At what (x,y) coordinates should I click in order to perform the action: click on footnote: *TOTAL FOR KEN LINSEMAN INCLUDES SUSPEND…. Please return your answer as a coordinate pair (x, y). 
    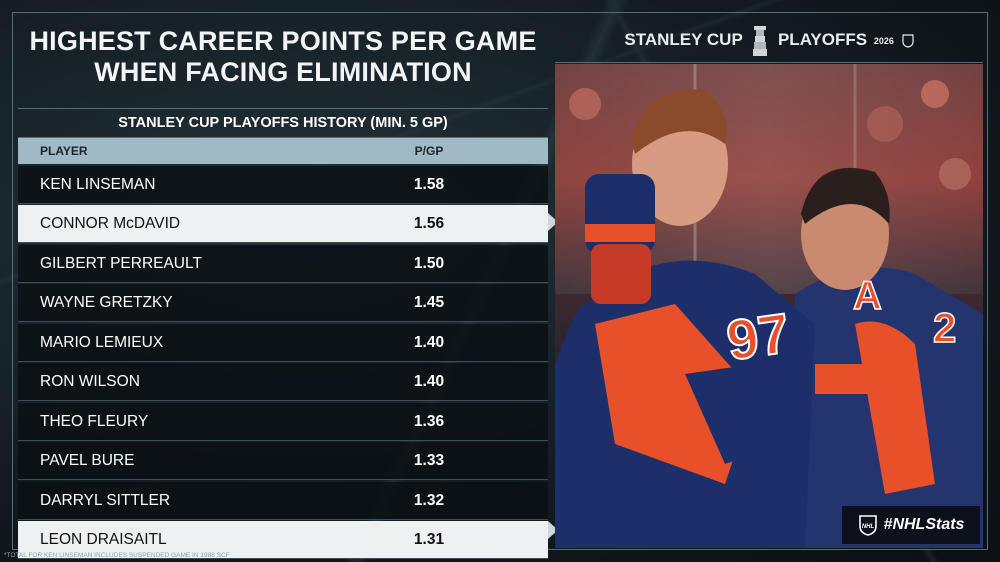
    Looking at the image, I should click on (117, 555).